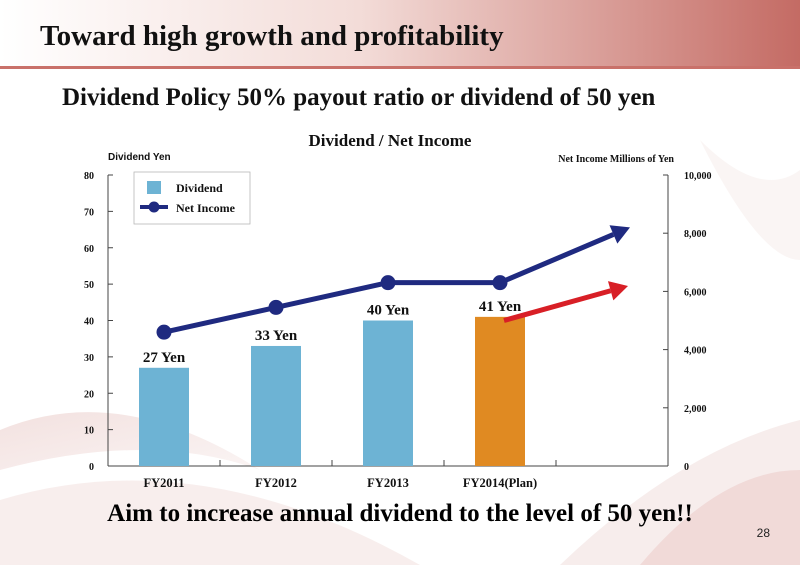 Image resolution: width=800 pixels, height=565 pixels. I want to click on slide-title: Toward high growth and profitability, so click(272, 36).